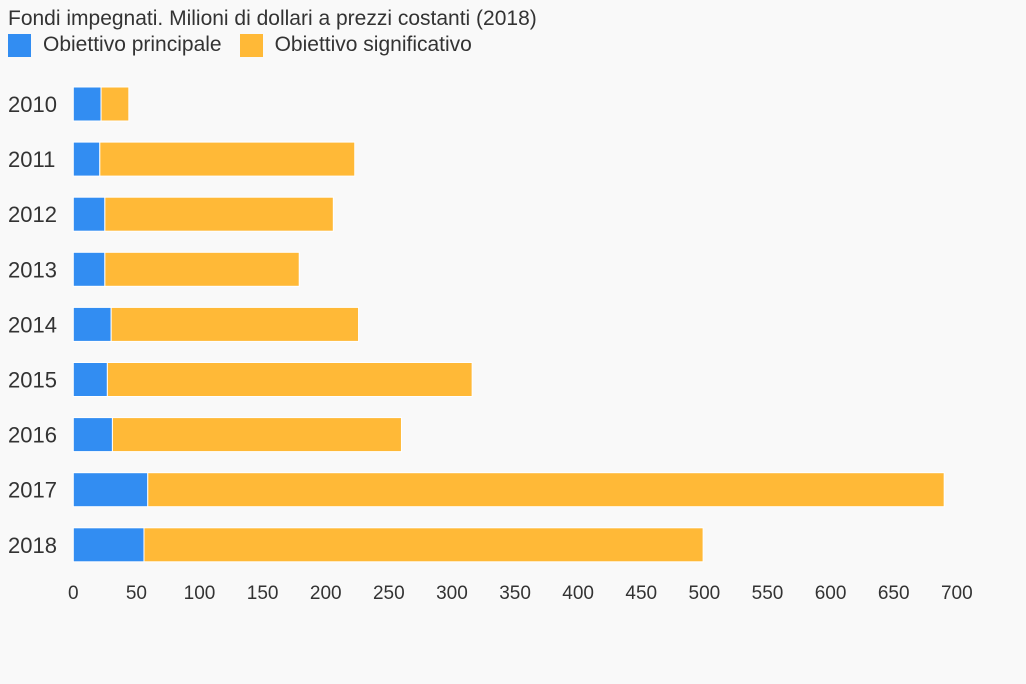  What do you see at coordinates (87, 104) in the screenshot?
I see `bar-principale-2010` at bounding box center [87, 104].